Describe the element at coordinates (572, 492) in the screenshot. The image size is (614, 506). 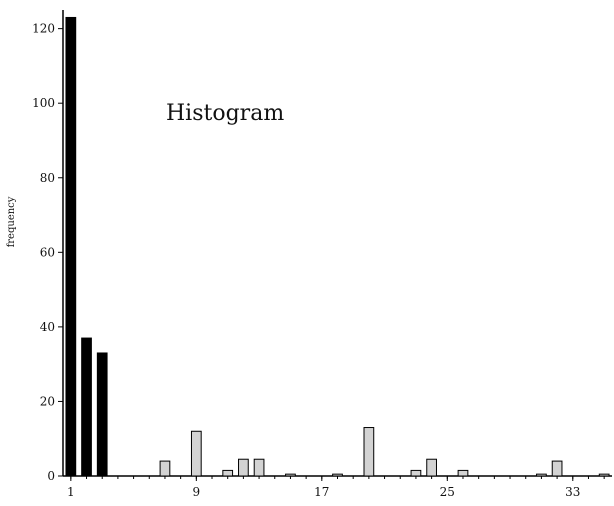
I see `x-tick-label: 33` at that location.